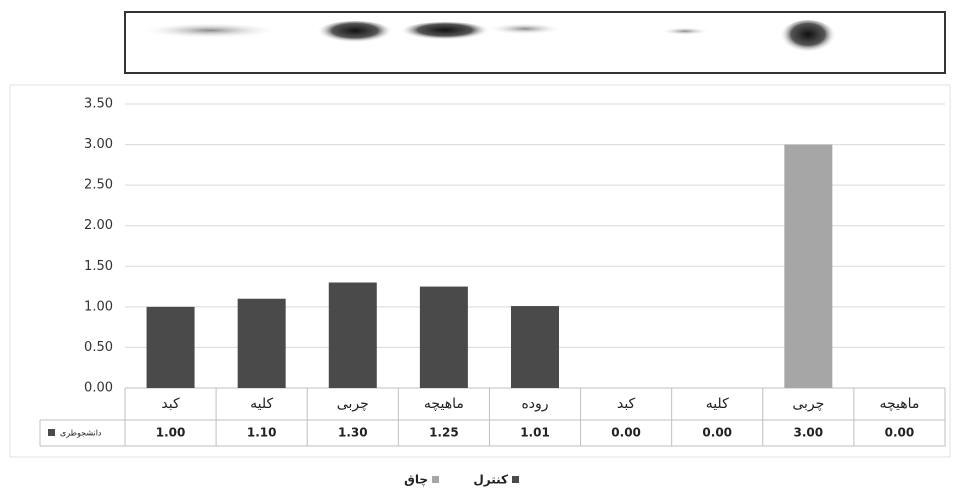  Describe the element at coordinates (535, 42) in the screenshot. I see `gel-image` at that location.